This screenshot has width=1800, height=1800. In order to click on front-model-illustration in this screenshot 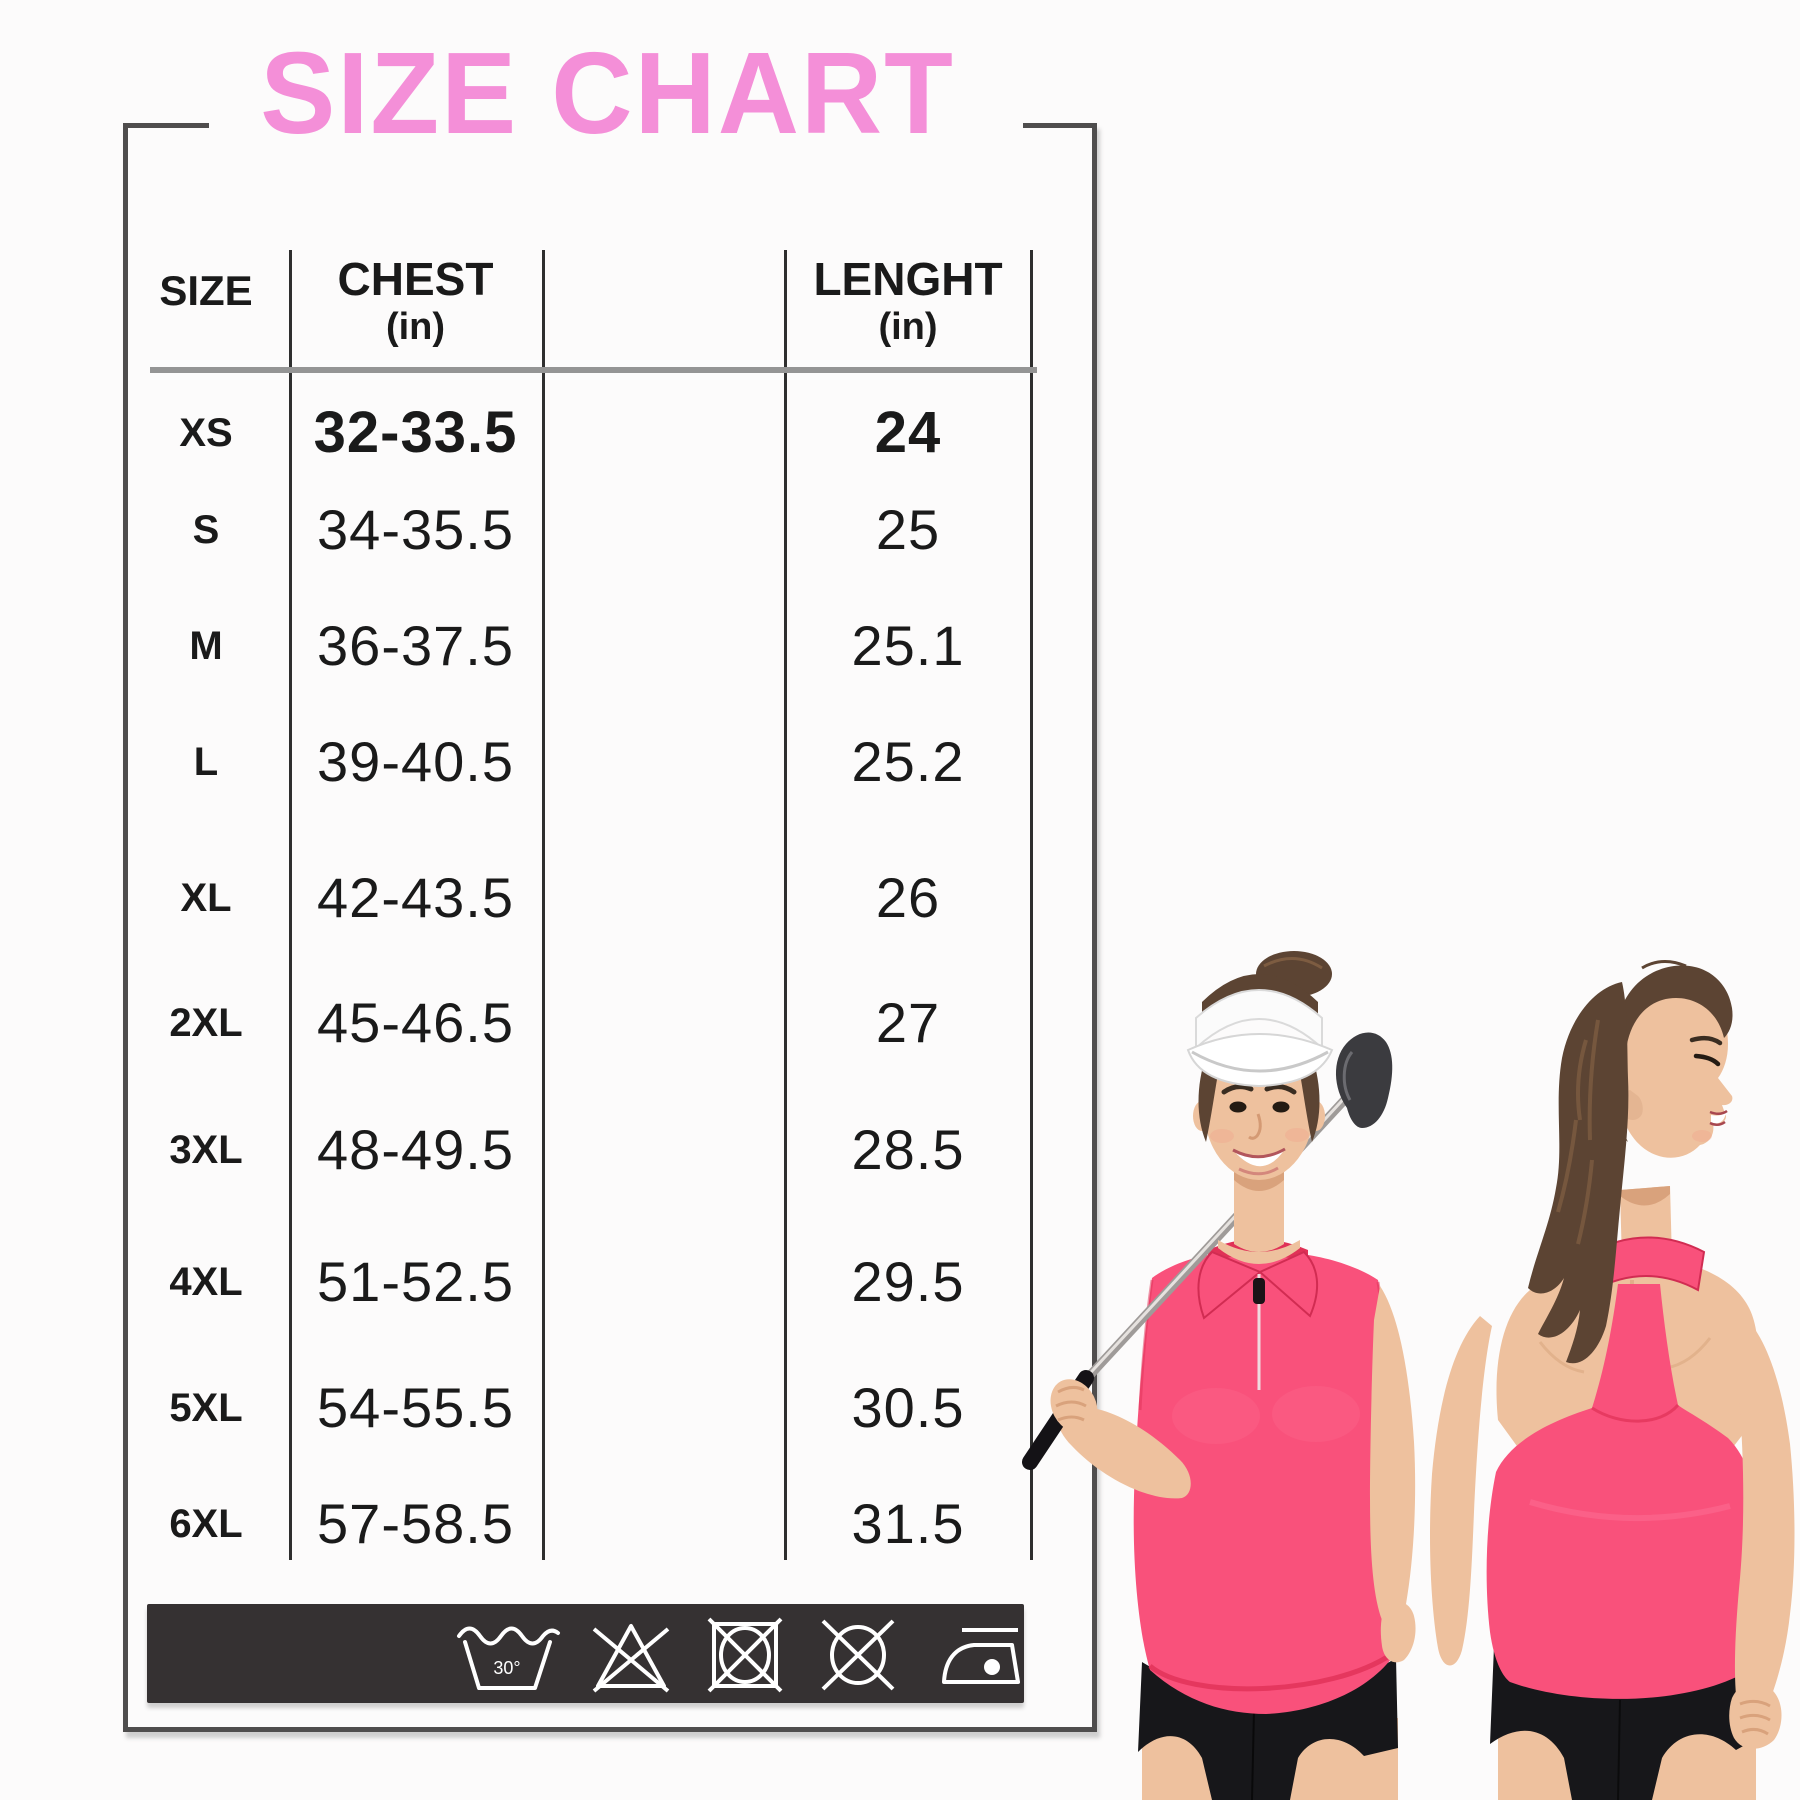, I will do `click(1219, 1375)`.